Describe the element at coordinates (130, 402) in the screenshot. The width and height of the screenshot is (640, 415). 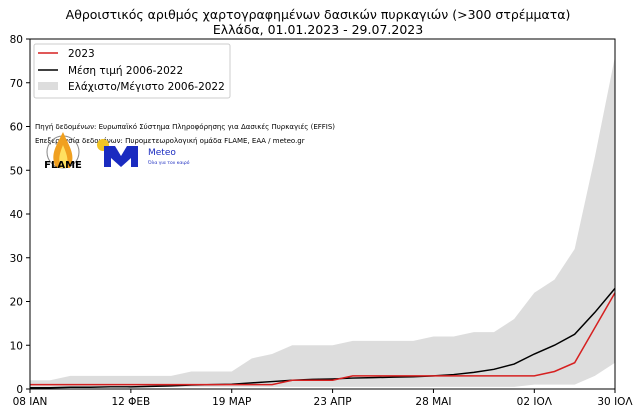
I see `x-tick-label: 12 ΦΕΒ` at that location.